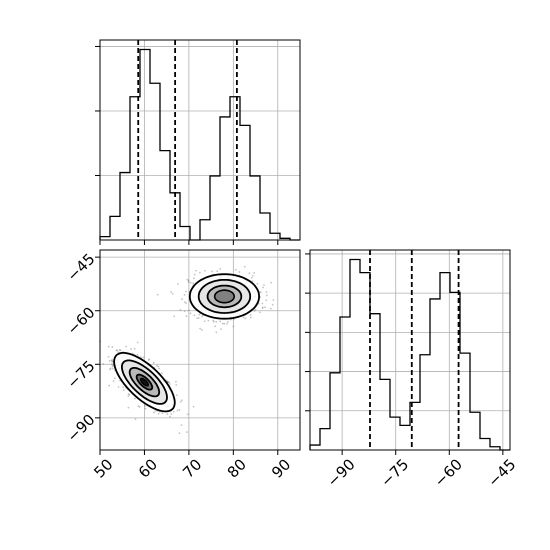 The width and height of the screenshot is (550, 550). What do you see at coordinates (281, 468) in the screenshot?
I see `x-tick-label: 90` at bounding box center [281, 468].